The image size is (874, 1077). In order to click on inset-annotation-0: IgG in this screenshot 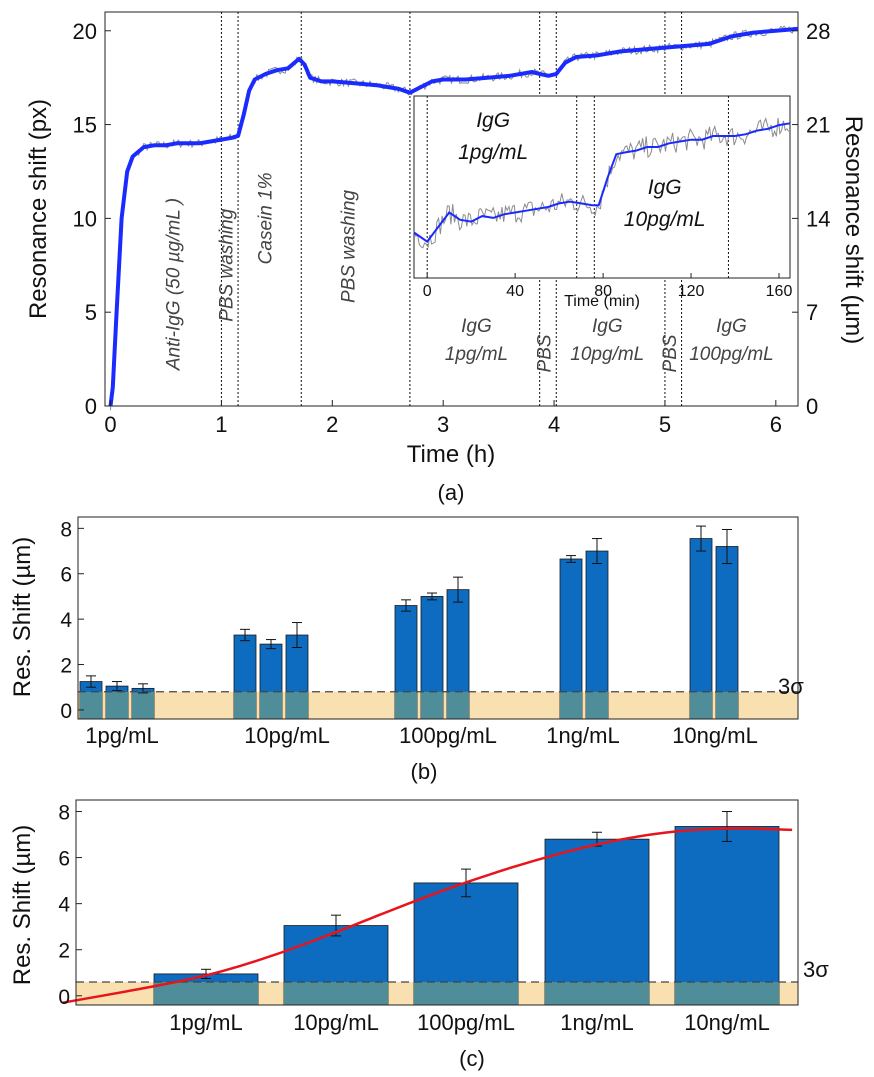, I will do `click(493, 120)`.